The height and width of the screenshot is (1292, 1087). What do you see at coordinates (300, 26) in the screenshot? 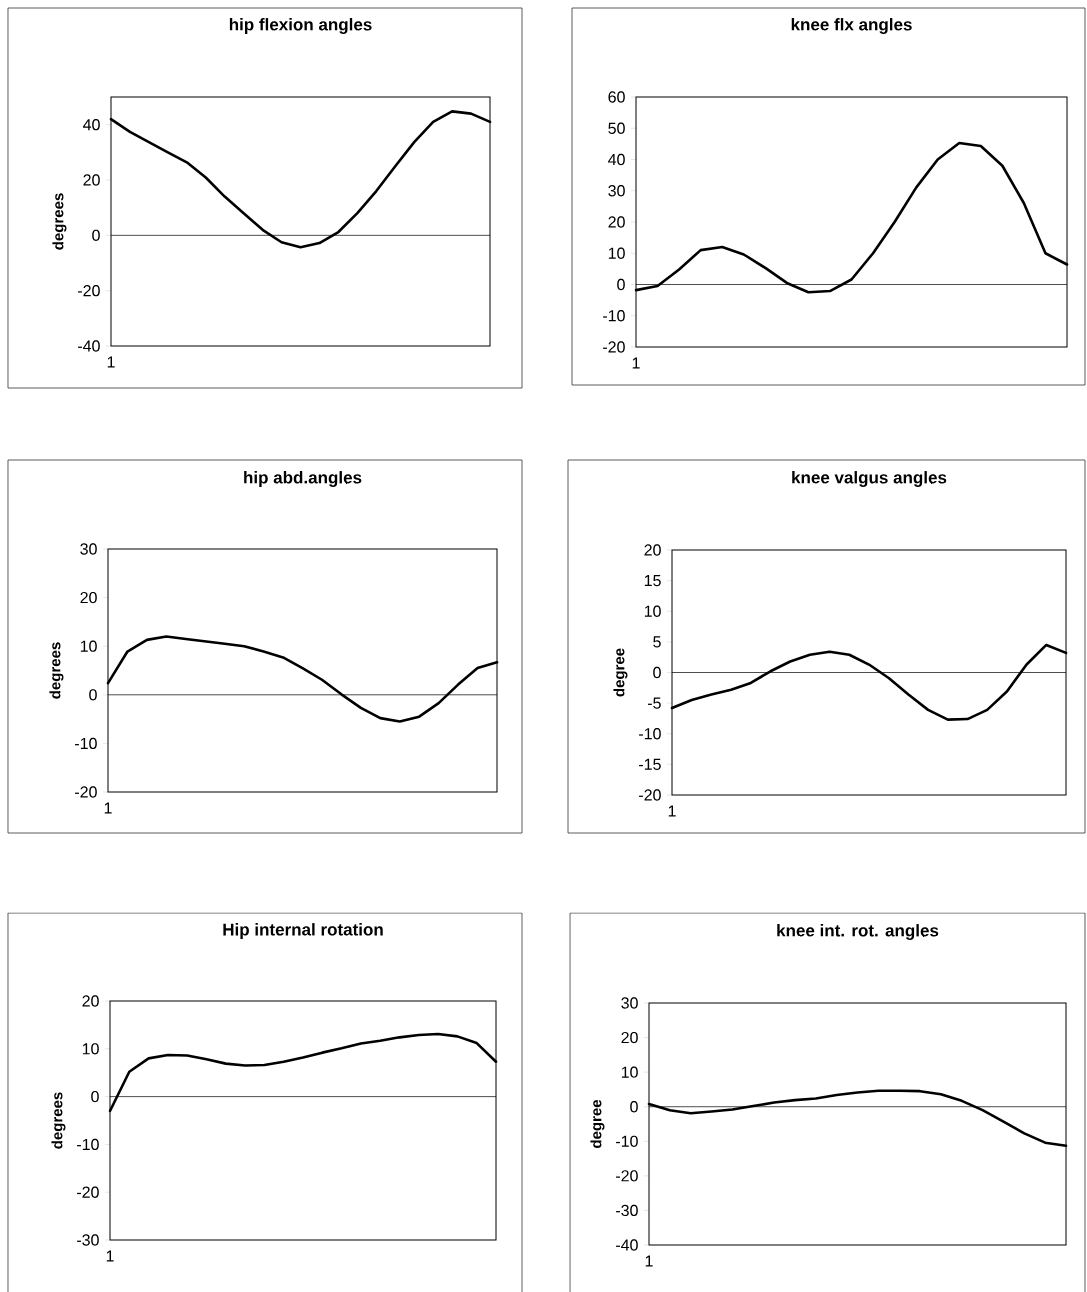
I see `chart-title: hip flexion angles` at bounding box center [300, 26].